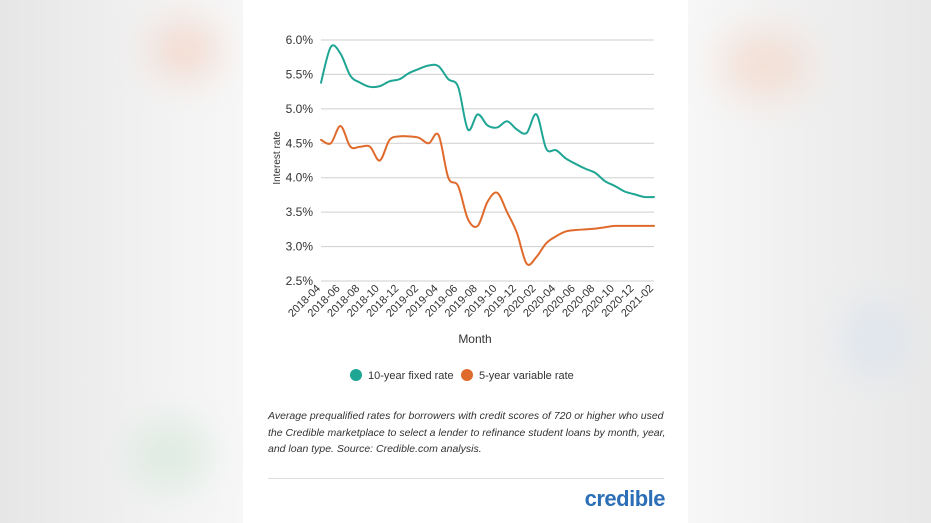  Describe the element at coordinates (411, 376) in the screenshot. I see `legend-label: 10-year fixed rate` at that location.